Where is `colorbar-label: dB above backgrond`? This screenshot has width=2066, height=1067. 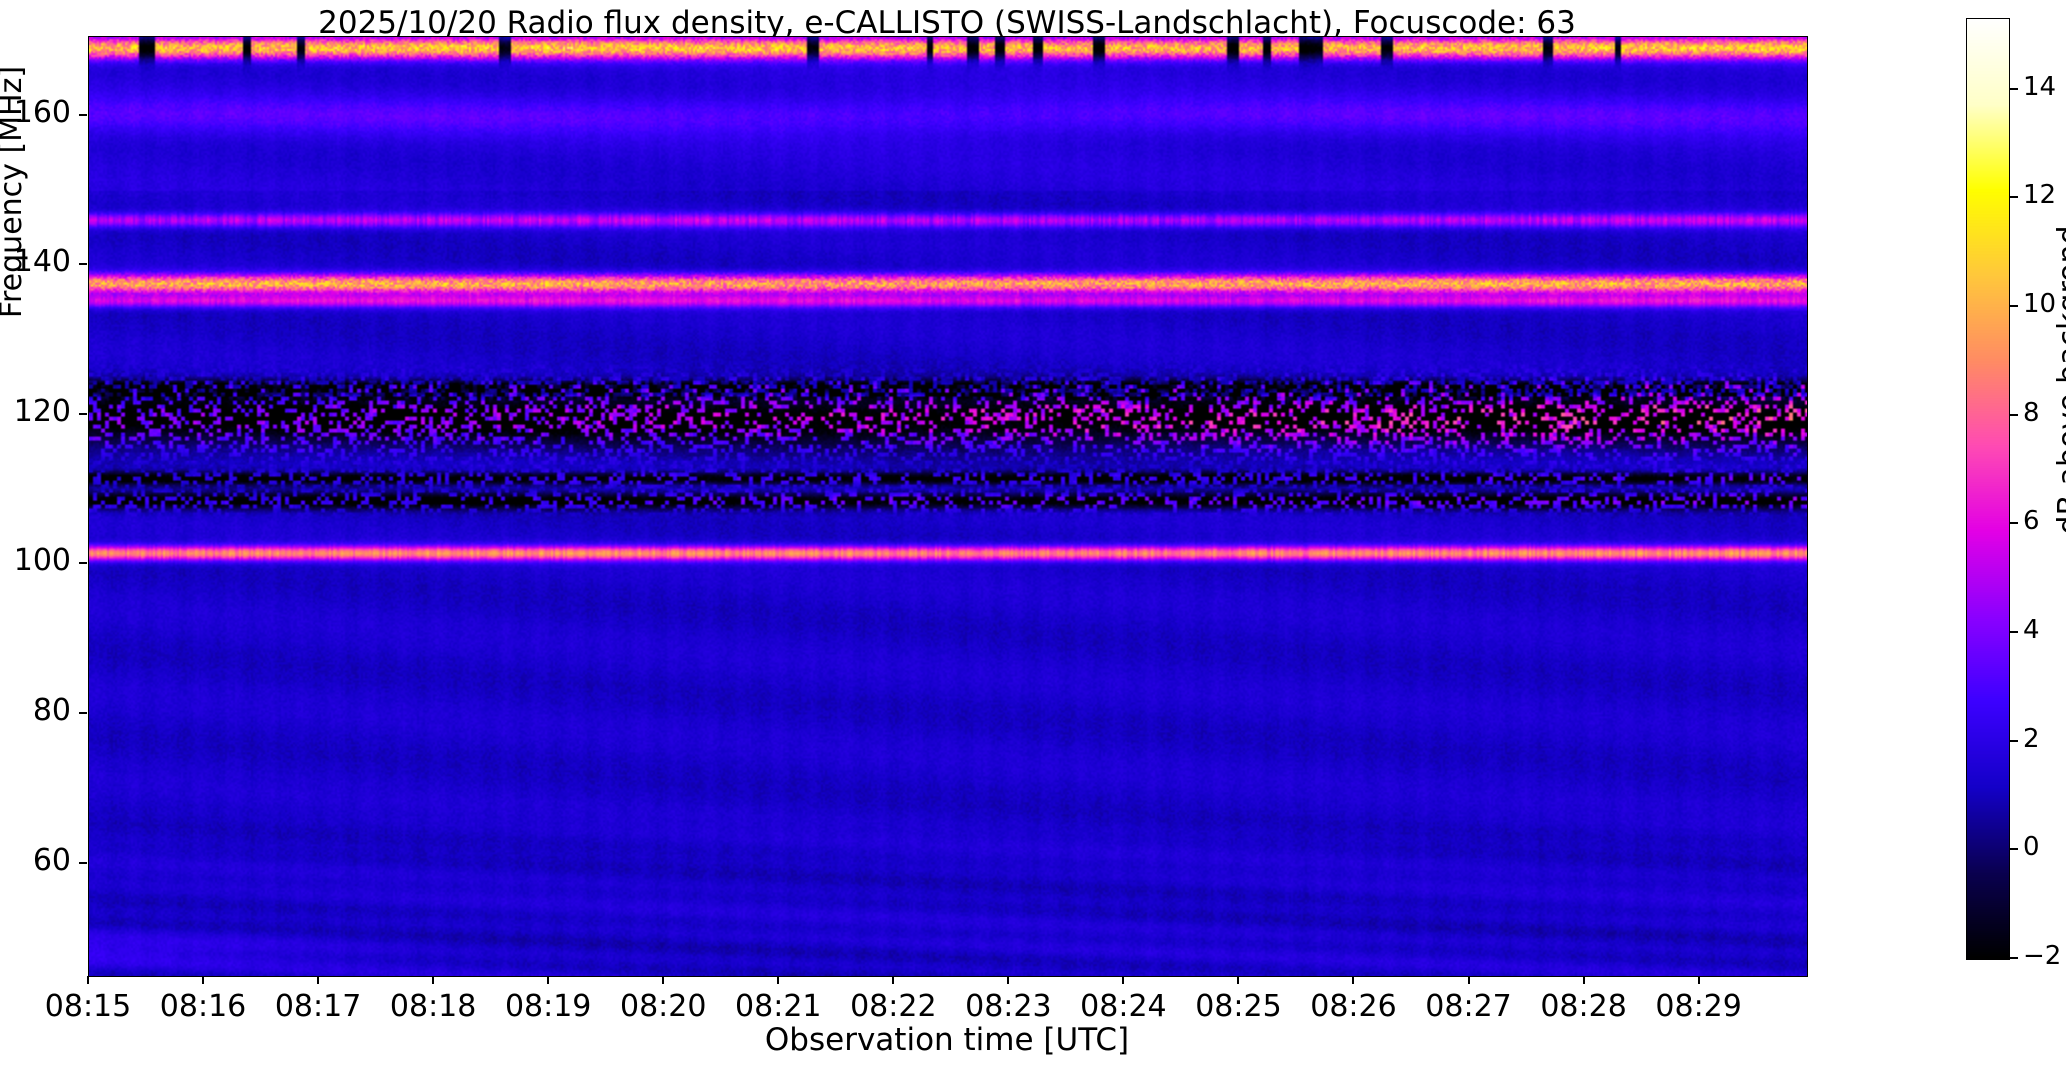 colorbar-label: dB above backgrond is located at coordinates (2059, 380).